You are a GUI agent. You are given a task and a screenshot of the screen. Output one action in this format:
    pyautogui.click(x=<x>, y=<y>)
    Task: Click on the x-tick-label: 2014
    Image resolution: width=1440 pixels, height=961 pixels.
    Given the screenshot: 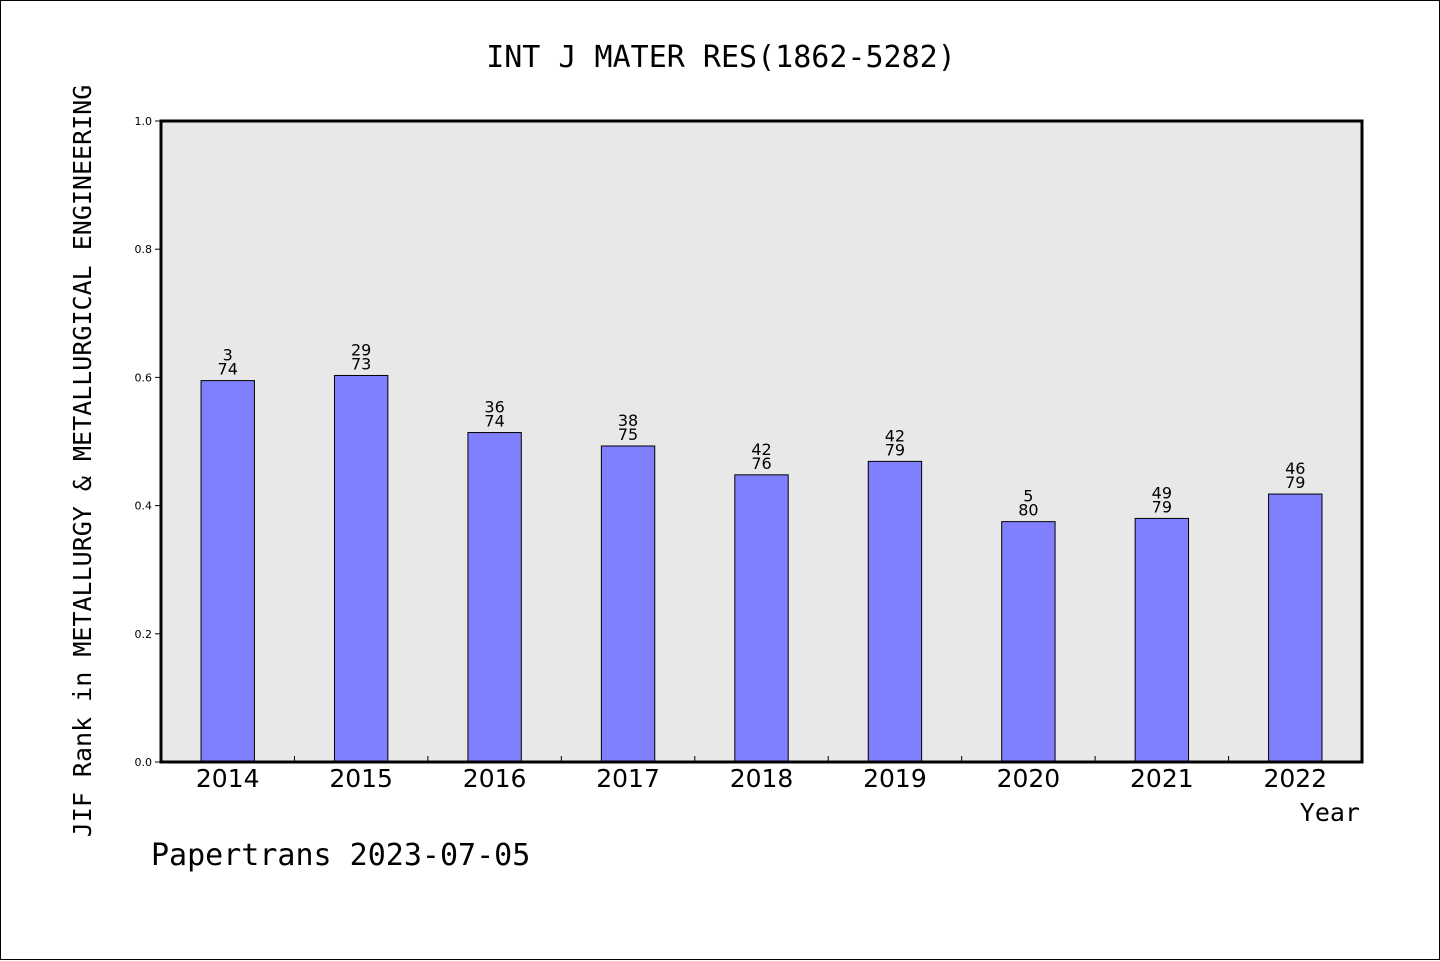 What is the action you would take?
    pyautogui.click(x=228, y=778)
    